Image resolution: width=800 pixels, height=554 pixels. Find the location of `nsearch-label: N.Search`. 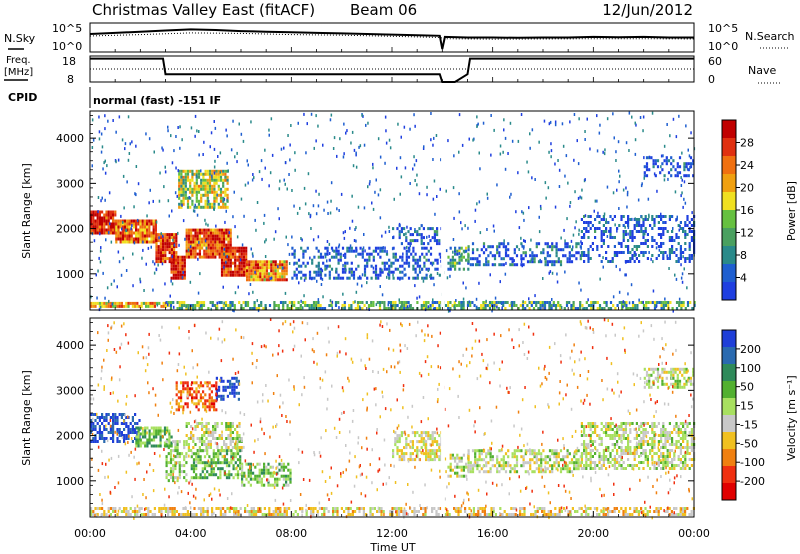

nsearch-label: N.Search is located at coordinates (770, 36).